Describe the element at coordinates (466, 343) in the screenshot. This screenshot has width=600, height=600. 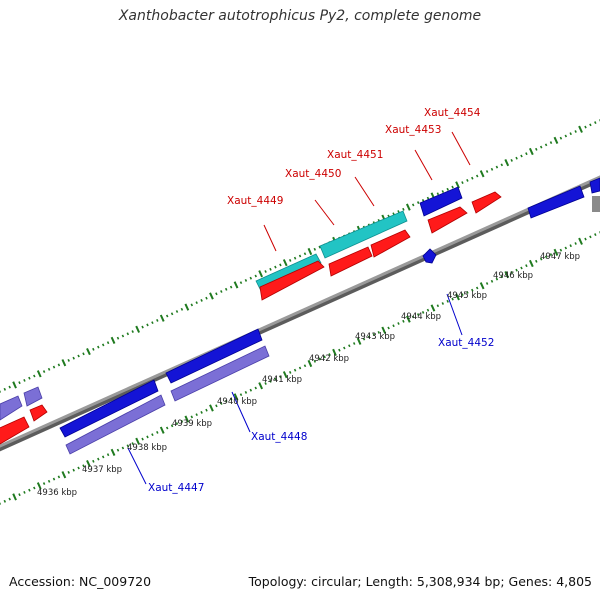
I see `gene-label-xaut-4452: Xaut_4452` at that location.